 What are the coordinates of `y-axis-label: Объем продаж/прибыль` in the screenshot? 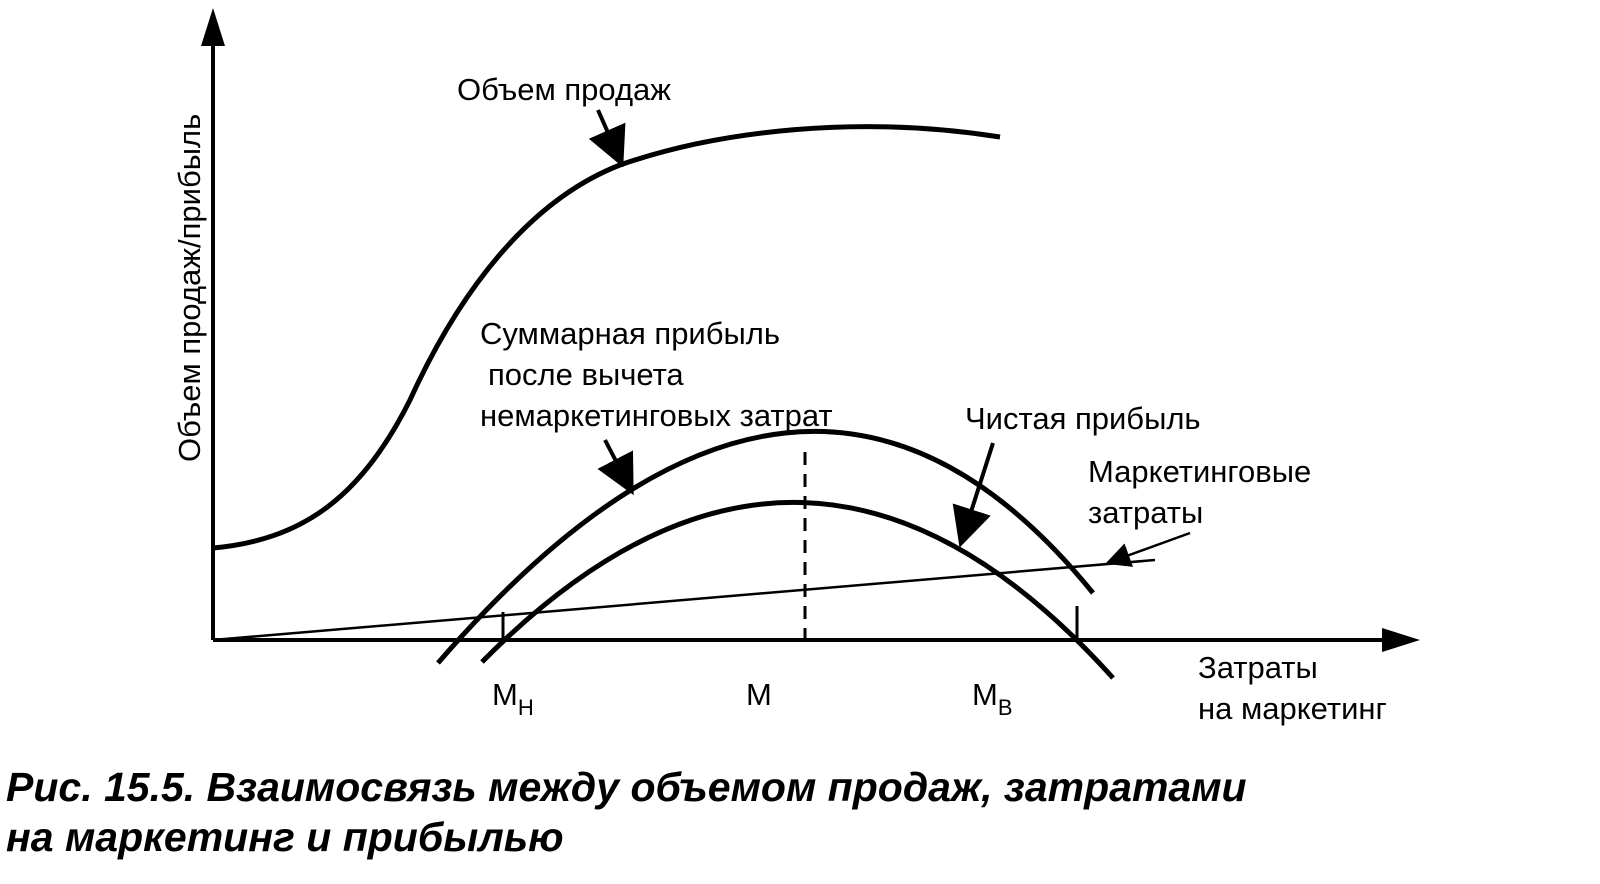 It's located at (189, 288).